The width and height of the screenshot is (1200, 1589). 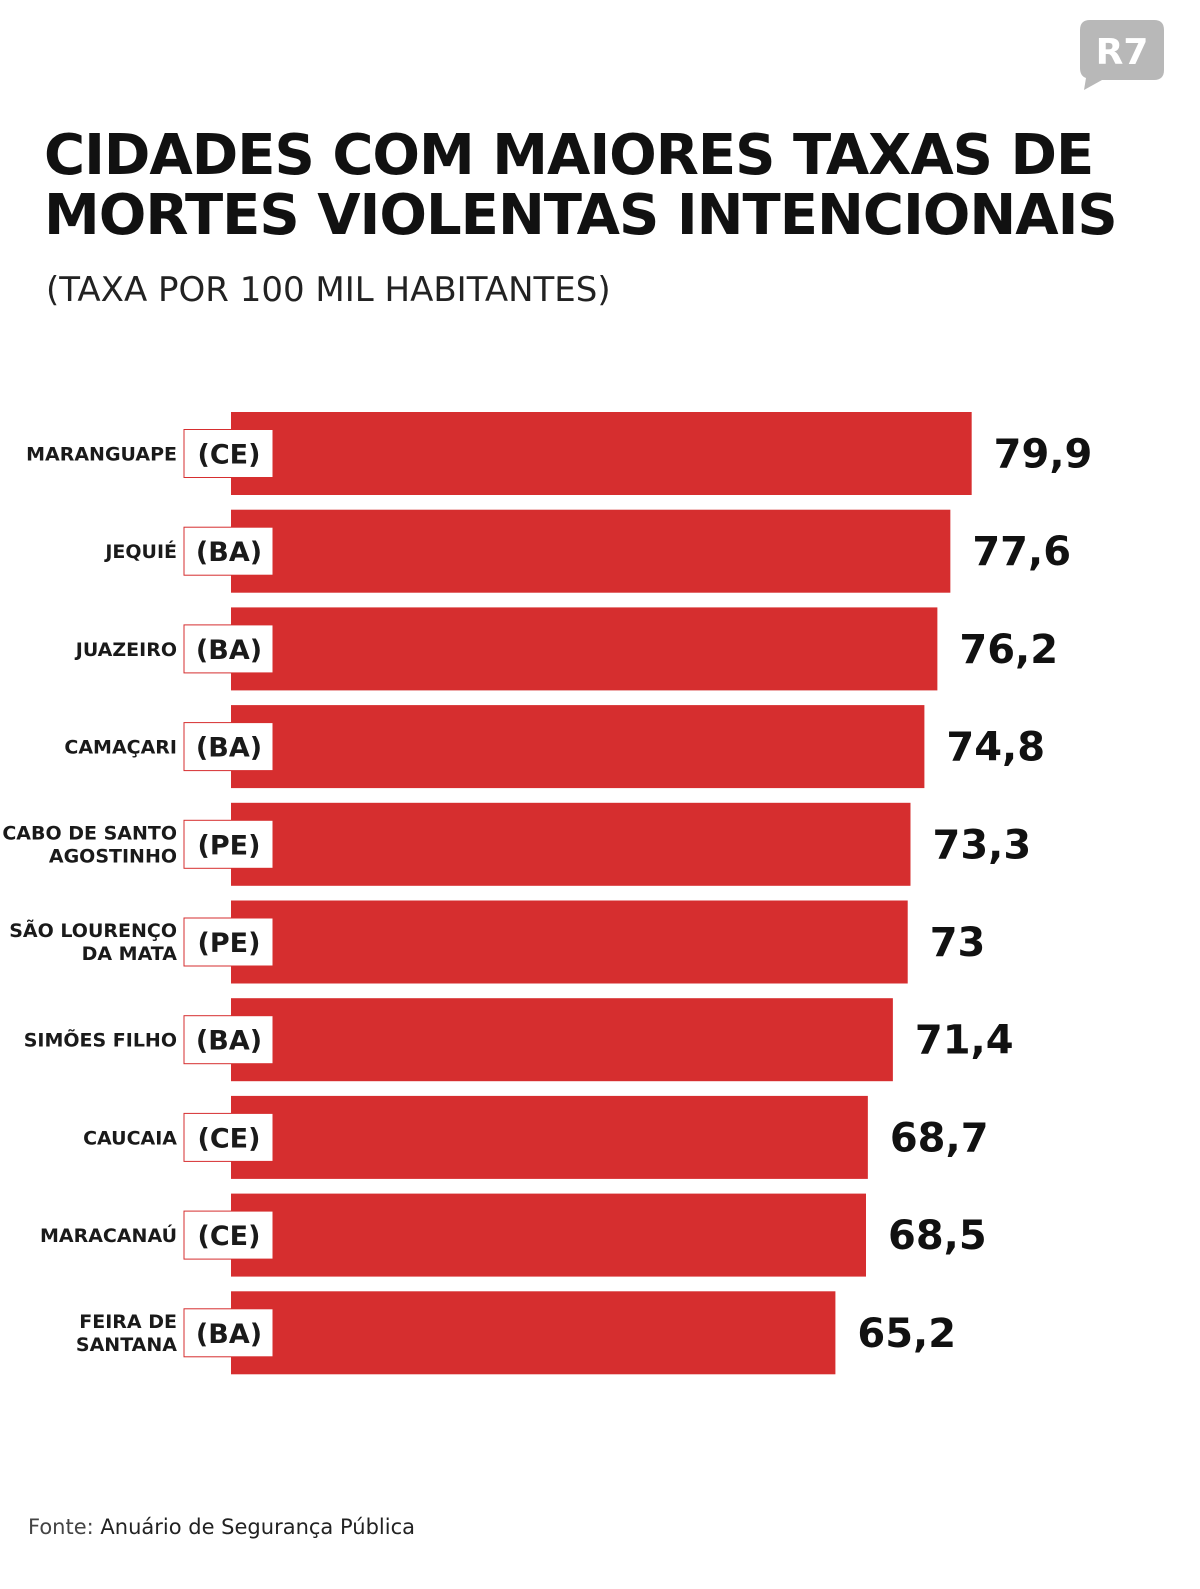 What do you see at coordinates (964, 1041) in the screenshot?
I see `value-label: 71,4` at bounding box center [964, 1041].